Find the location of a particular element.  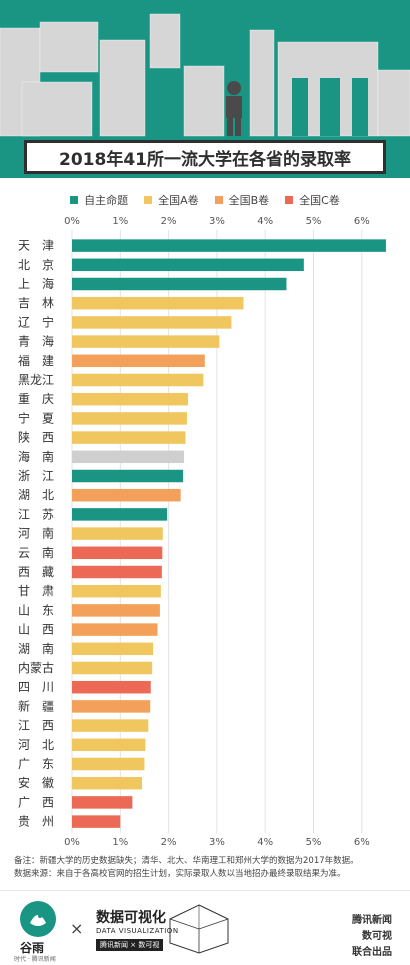

category-label: 新 疆 is located at coordinates (36, 705).